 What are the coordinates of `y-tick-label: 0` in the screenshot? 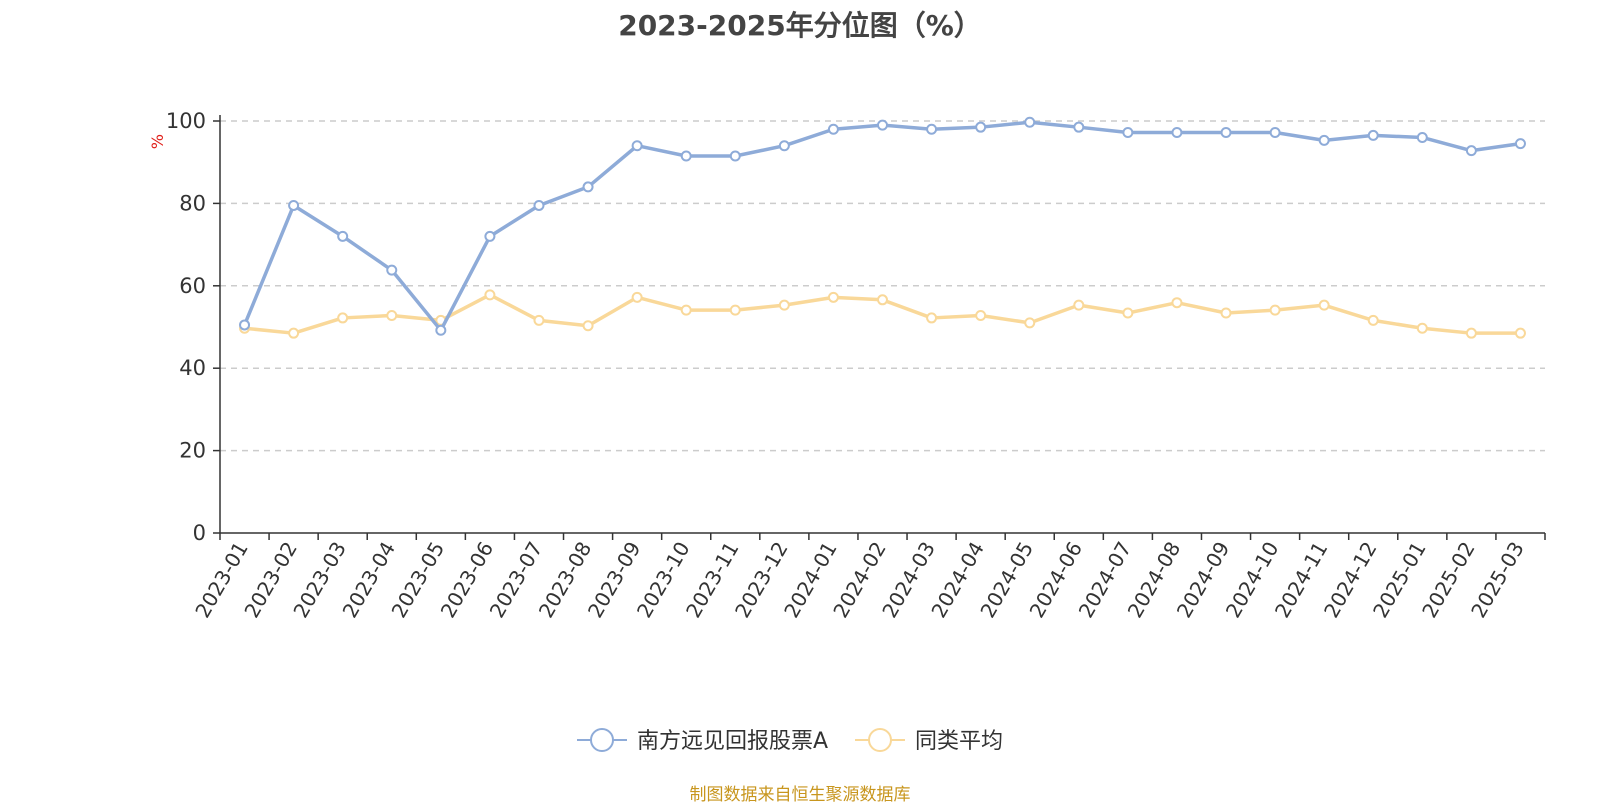 It's located at (199, 533).